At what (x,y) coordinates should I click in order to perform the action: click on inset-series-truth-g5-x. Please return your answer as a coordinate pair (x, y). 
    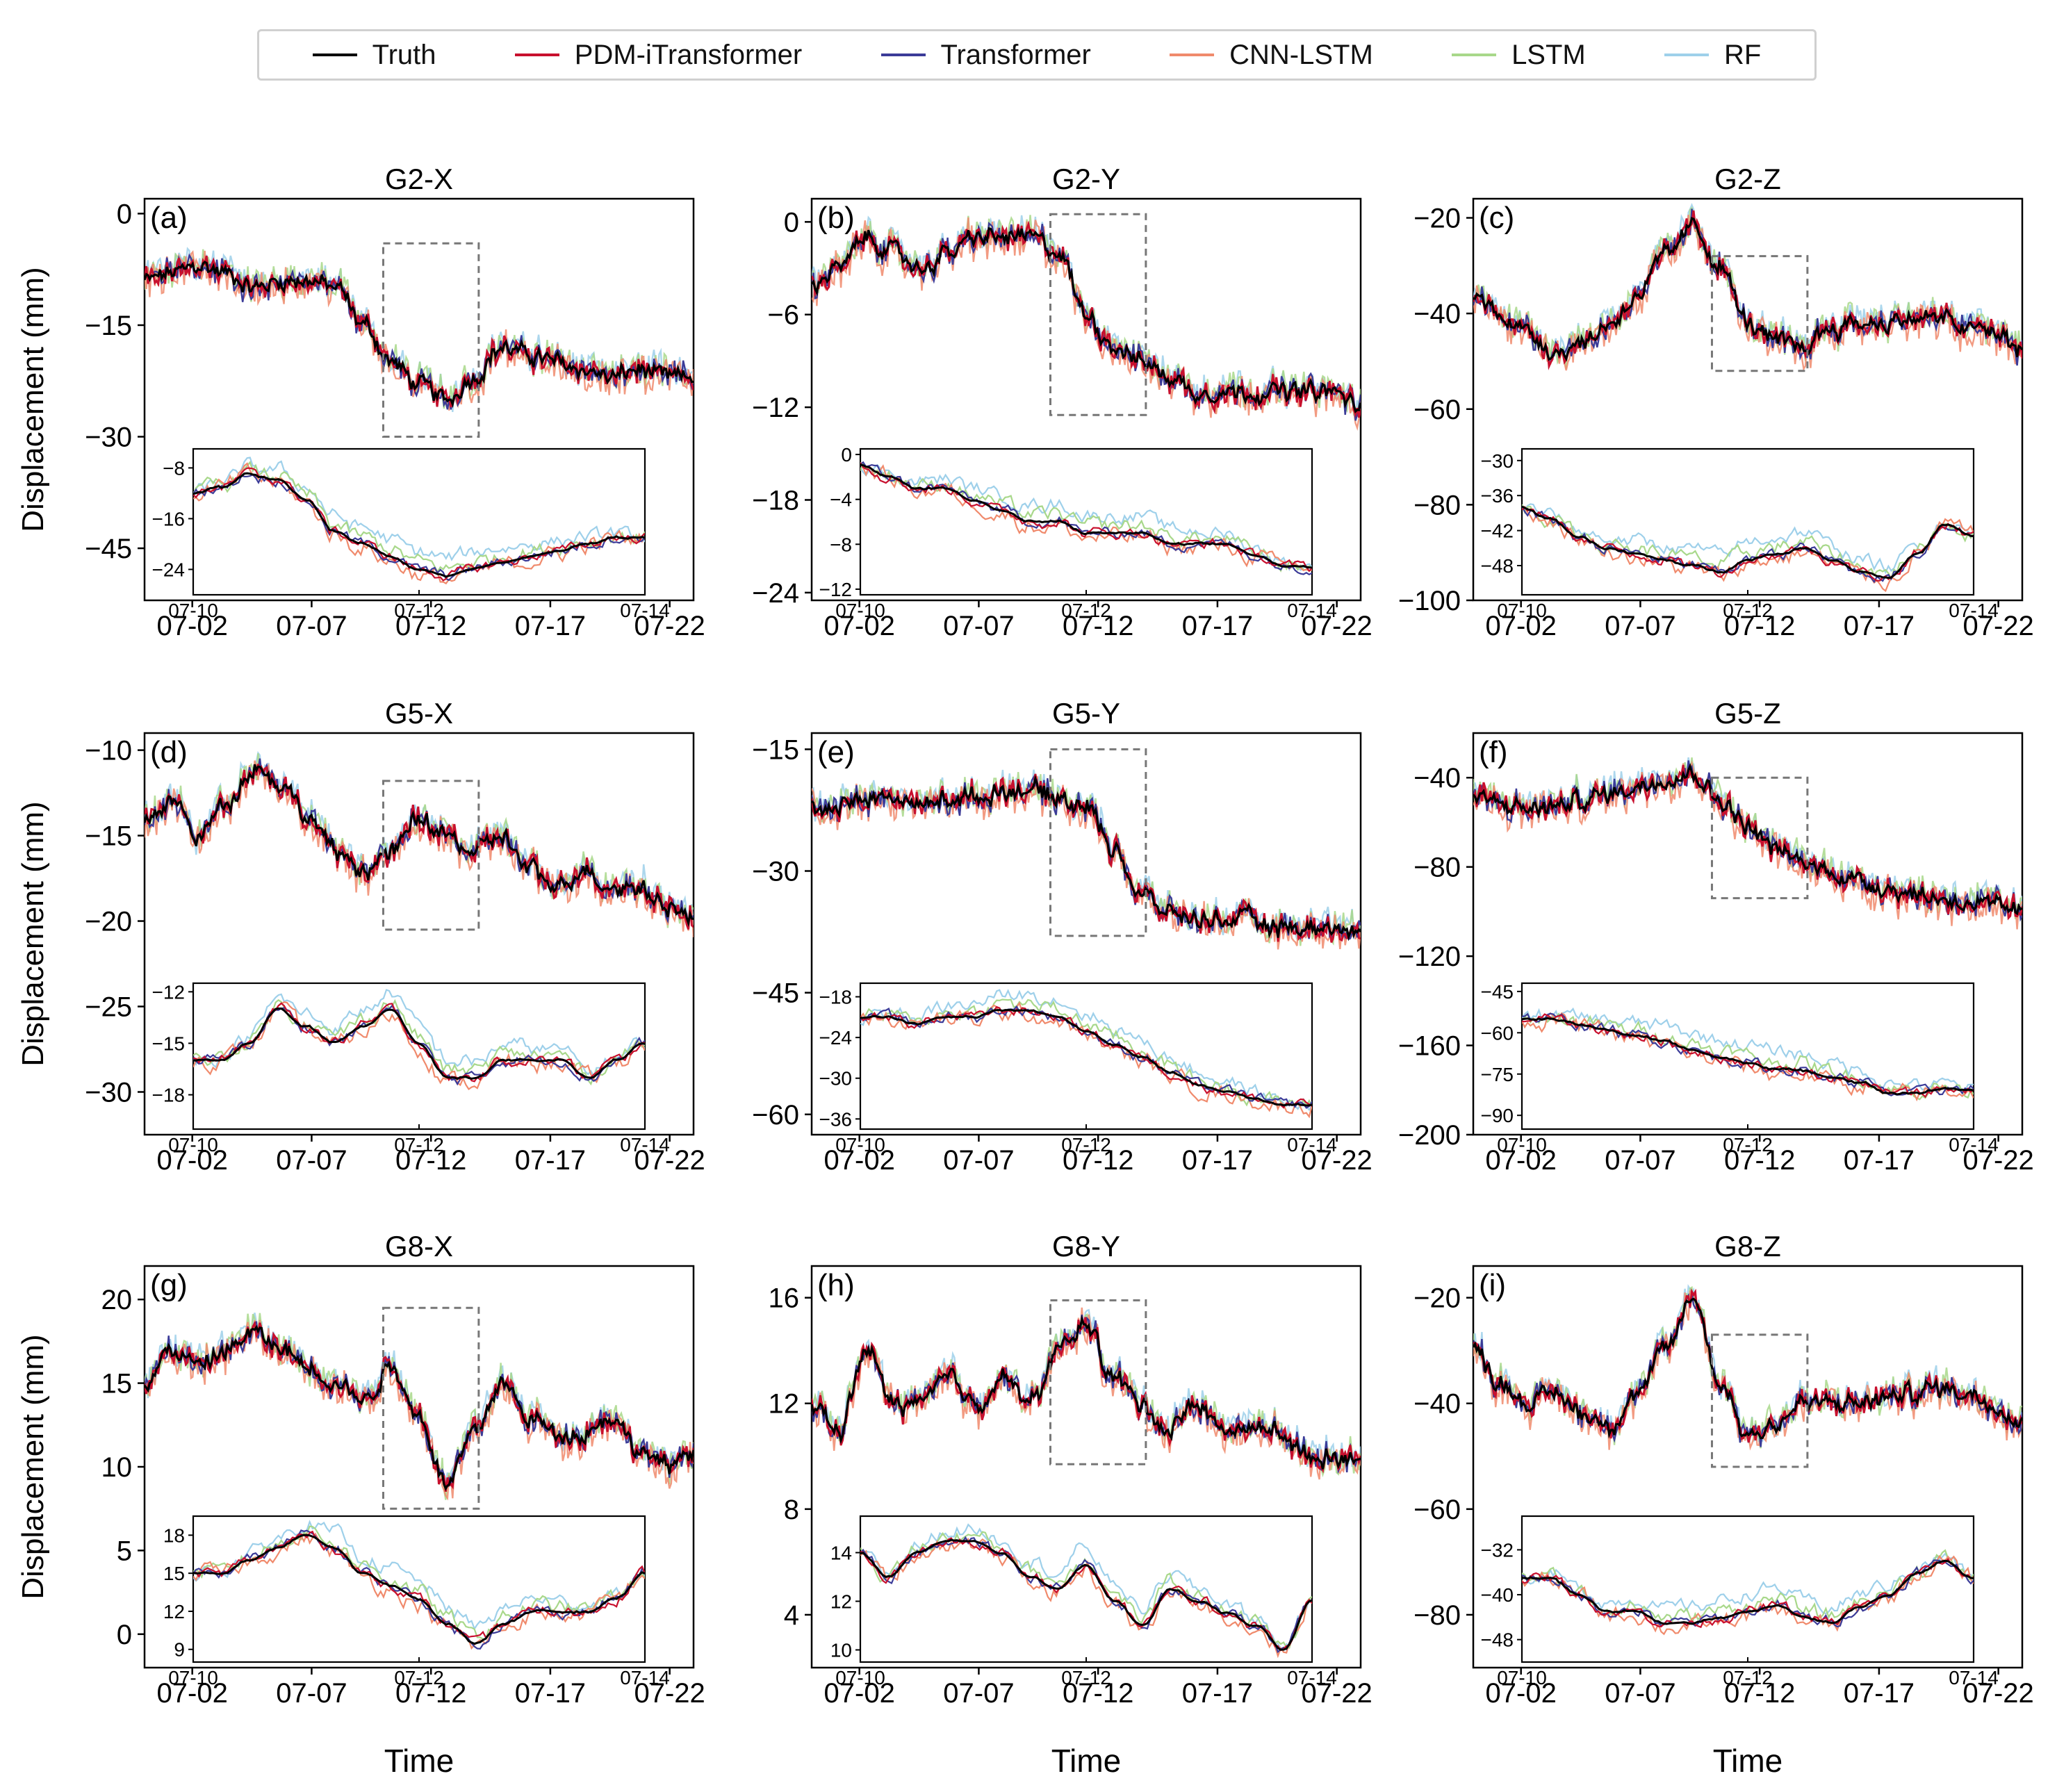
    Looking at the image, I should click on (419, 1044).